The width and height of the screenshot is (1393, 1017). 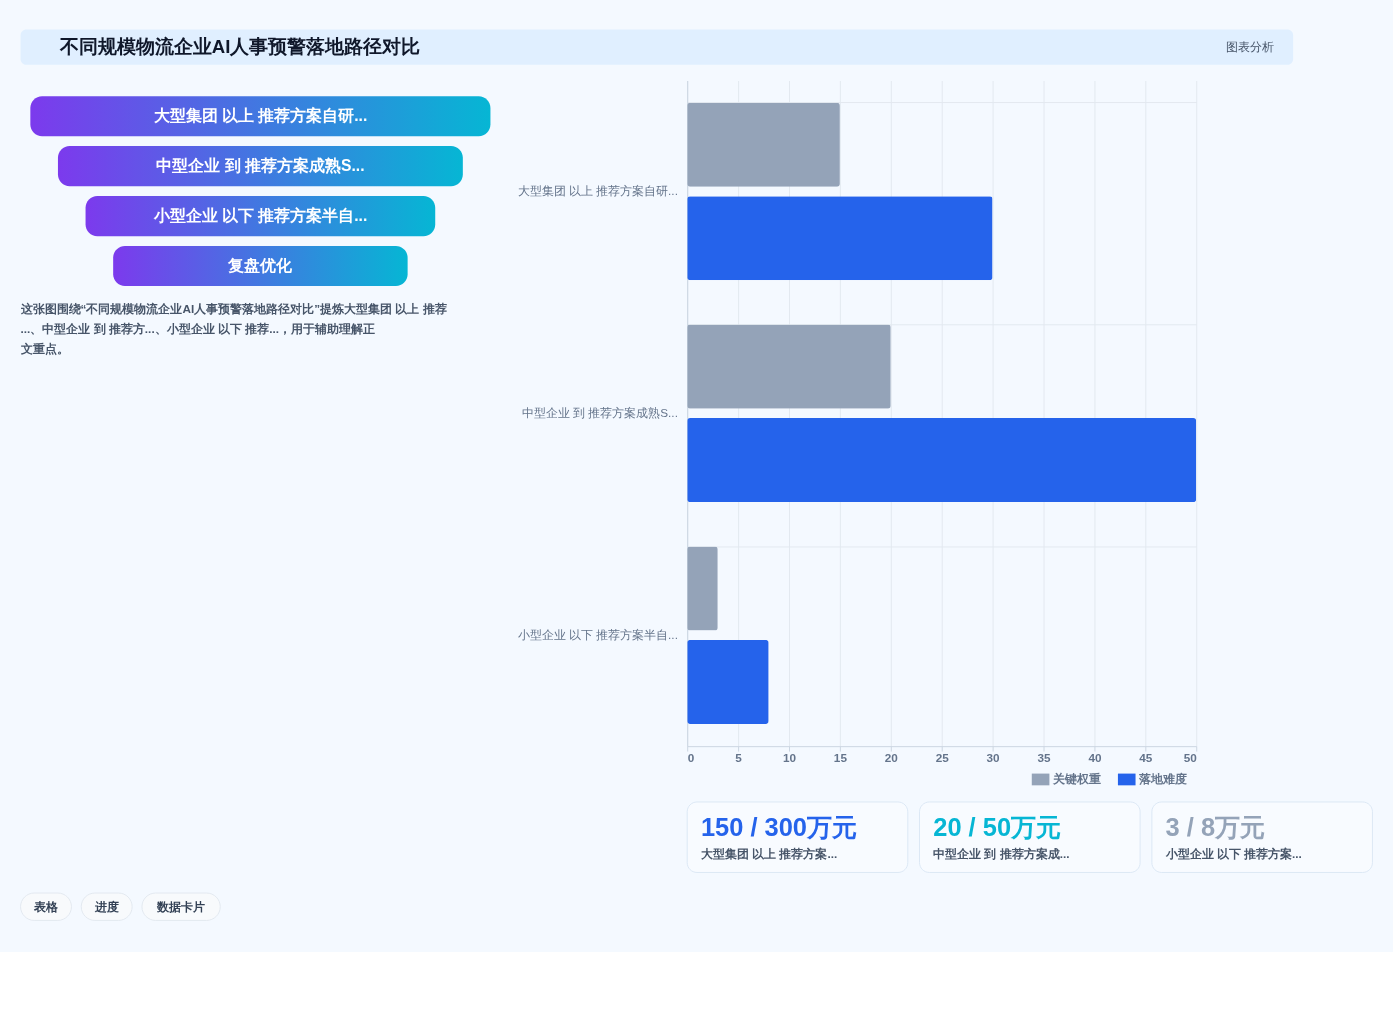 What do you see at coordinates (739, 758) in the screenshot?
I see `x-tick-label: 5` at bounding box center [739, 758].